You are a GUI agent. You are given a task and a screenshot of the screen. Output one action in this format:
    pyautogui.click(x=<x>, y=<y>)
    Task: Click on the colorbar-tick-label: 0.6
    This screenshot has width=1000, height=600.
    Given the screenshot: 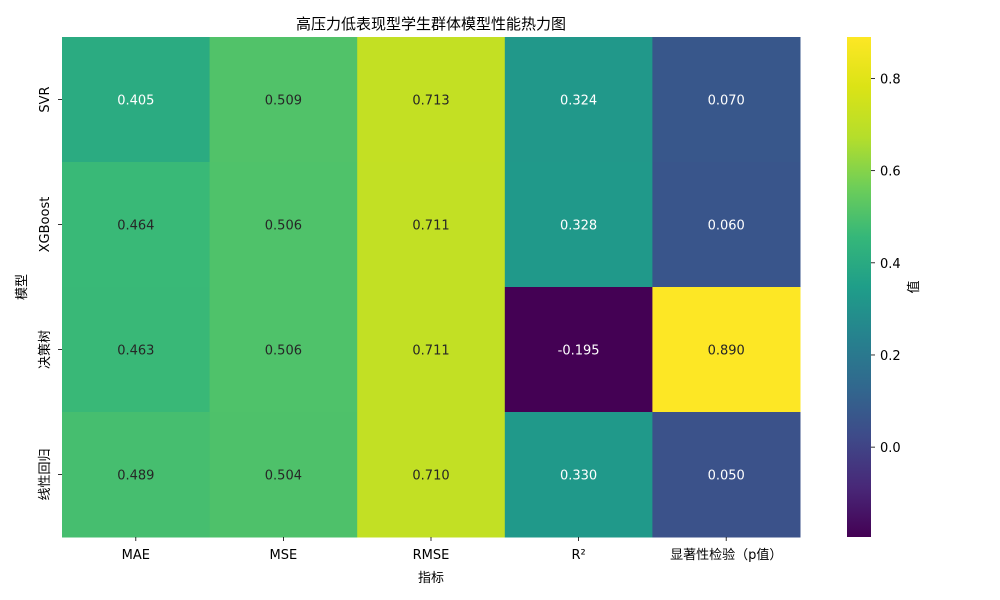 What is the action you would take?
    pyautogui.click(x=890, y=172)
    